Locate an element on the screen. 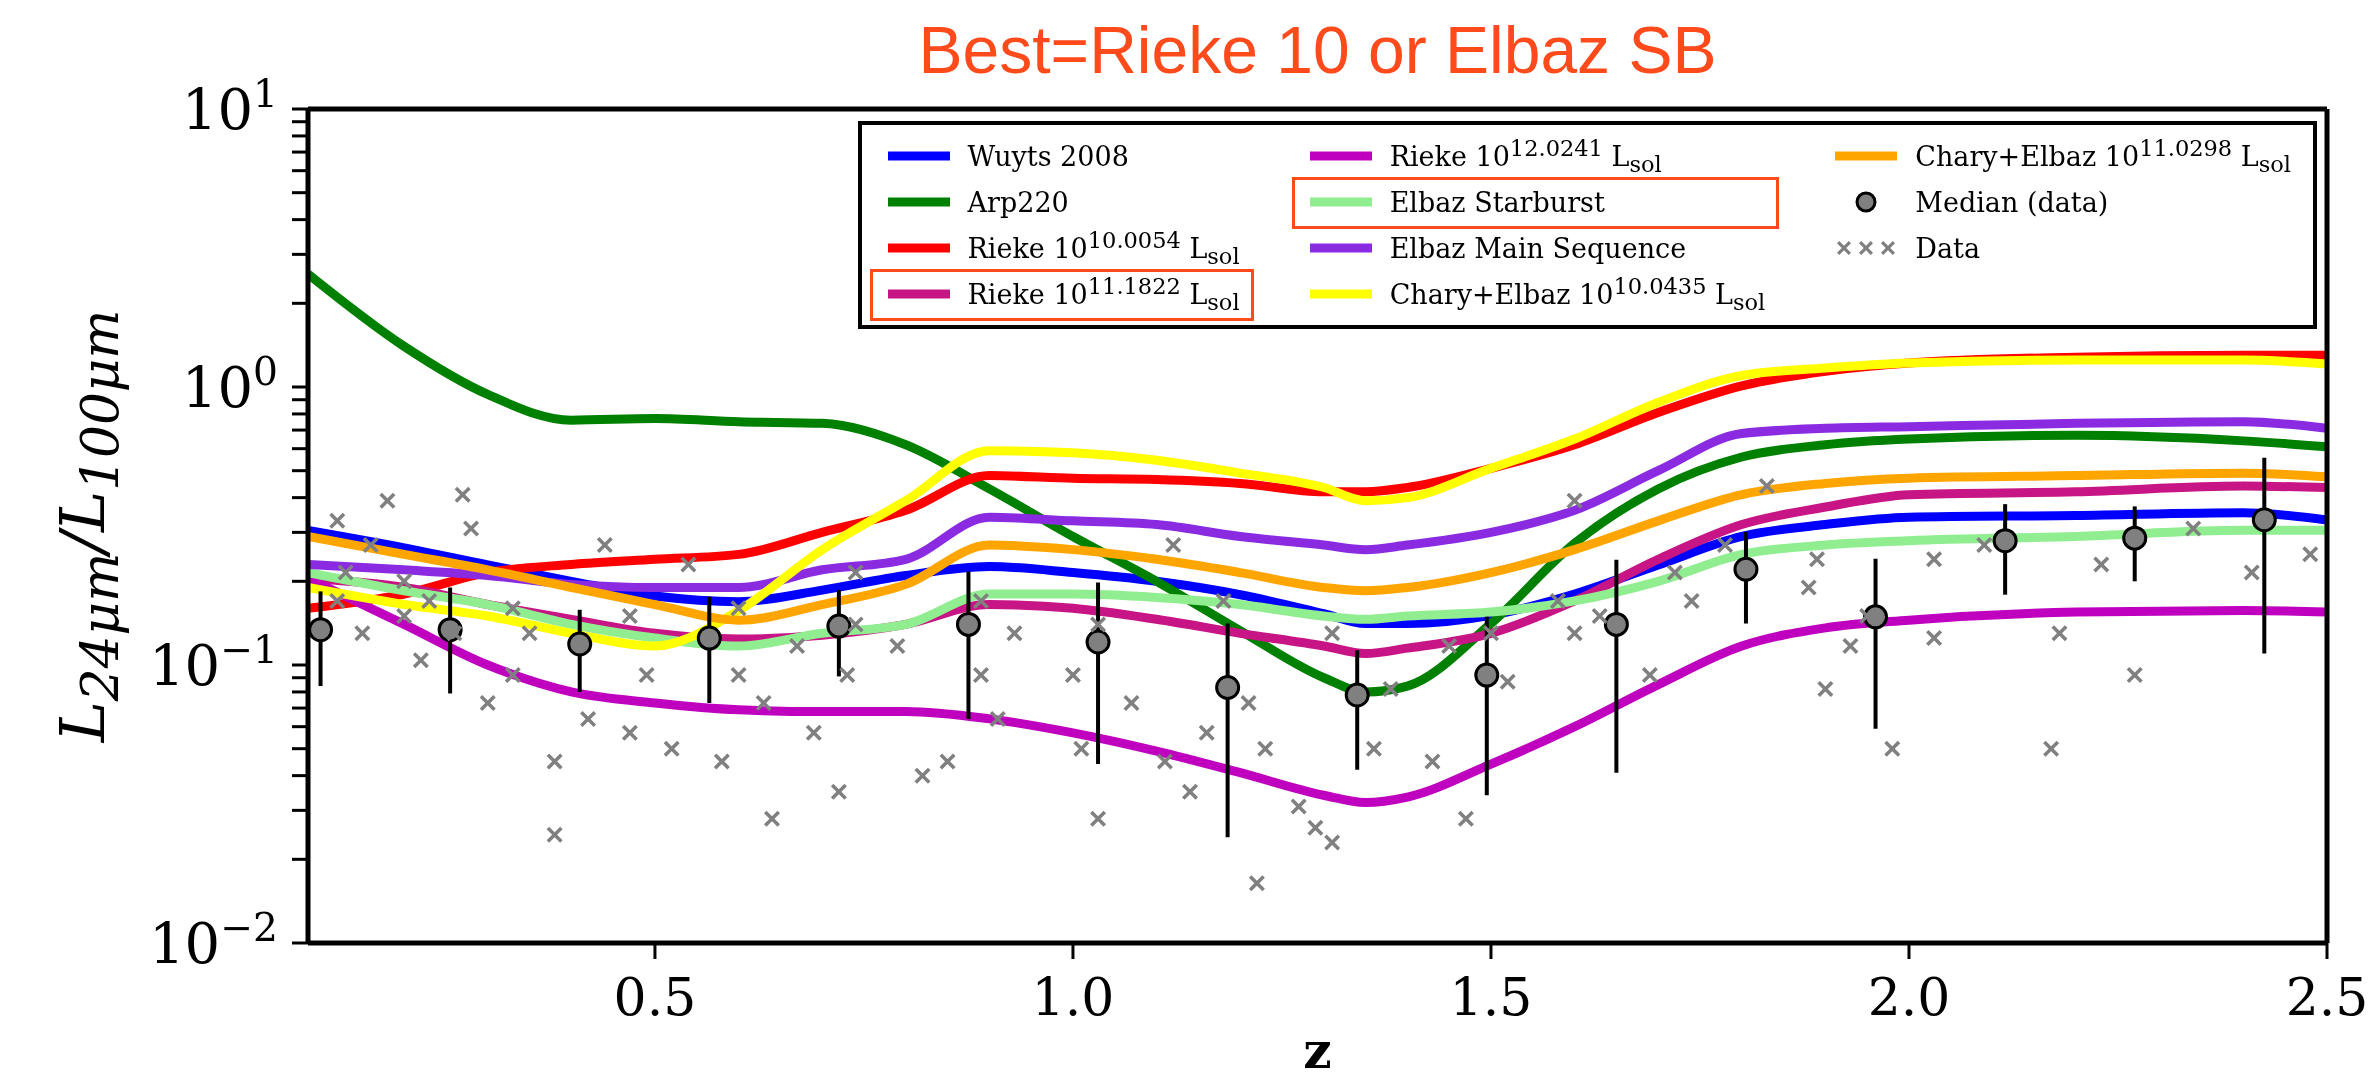  y-tick-label: 10$^{1}$ is located at coordinates (229, 106).